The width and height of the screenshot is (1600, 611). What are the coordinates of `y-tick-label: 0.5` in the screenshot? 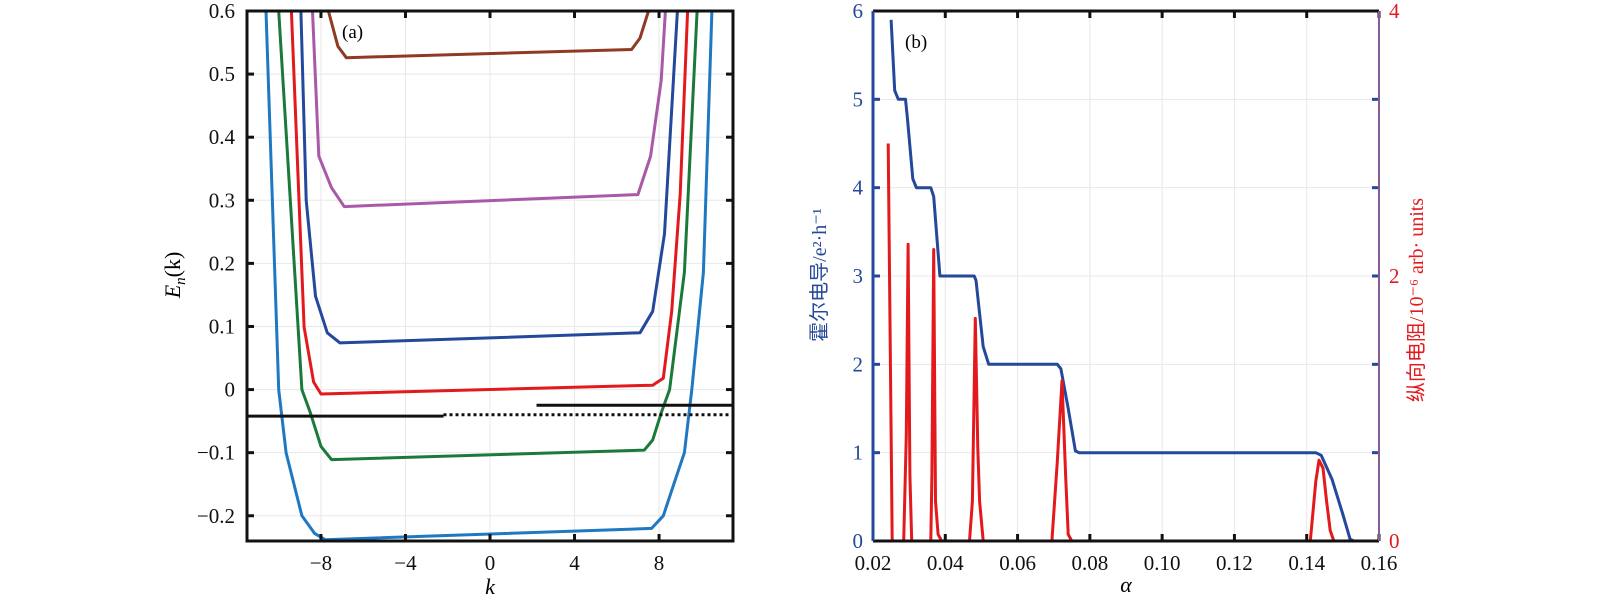 It's located at (222, 74).